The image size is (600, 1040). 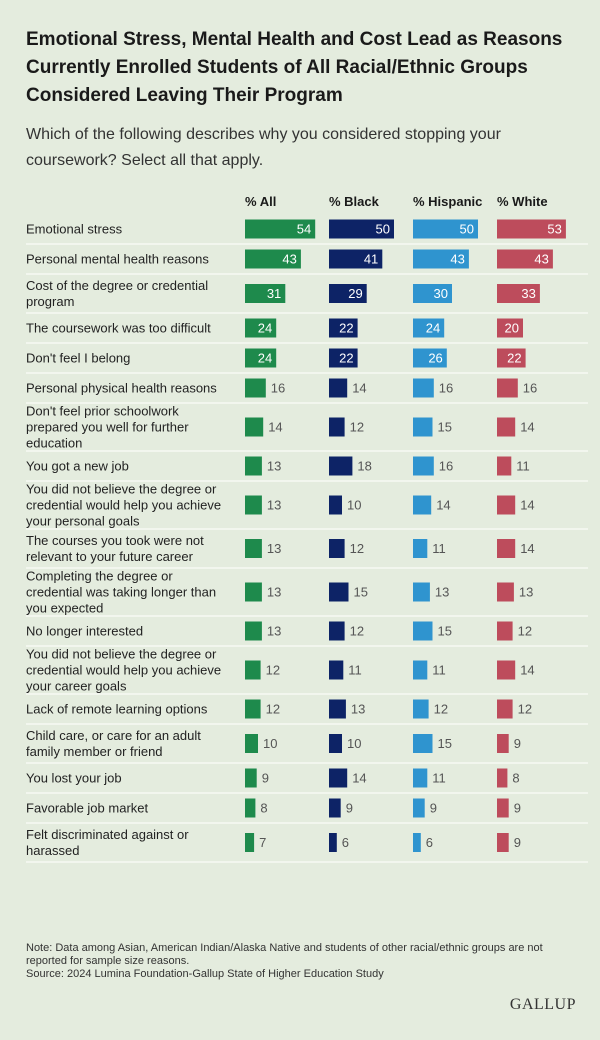 What do you see at coordinates (515, 778) in the screenshot?
I see `data-label: 8` at bounding box center [515, 778].